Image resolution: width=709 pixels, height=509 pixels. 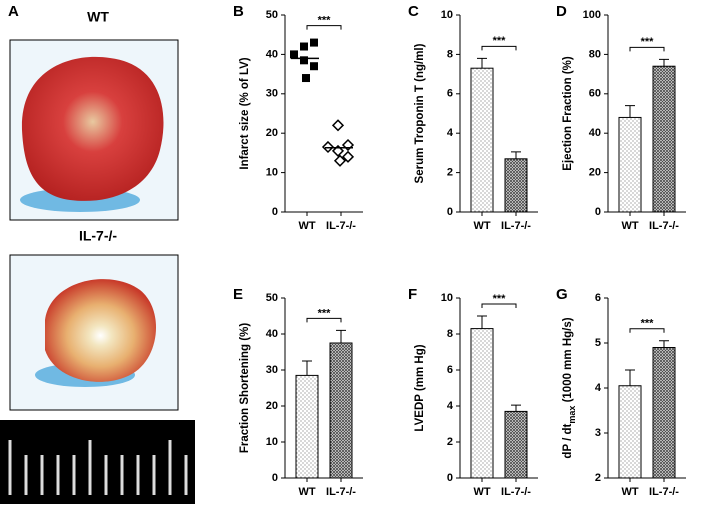 I want to click on panel-letter: E, so click(x=238, y=294).